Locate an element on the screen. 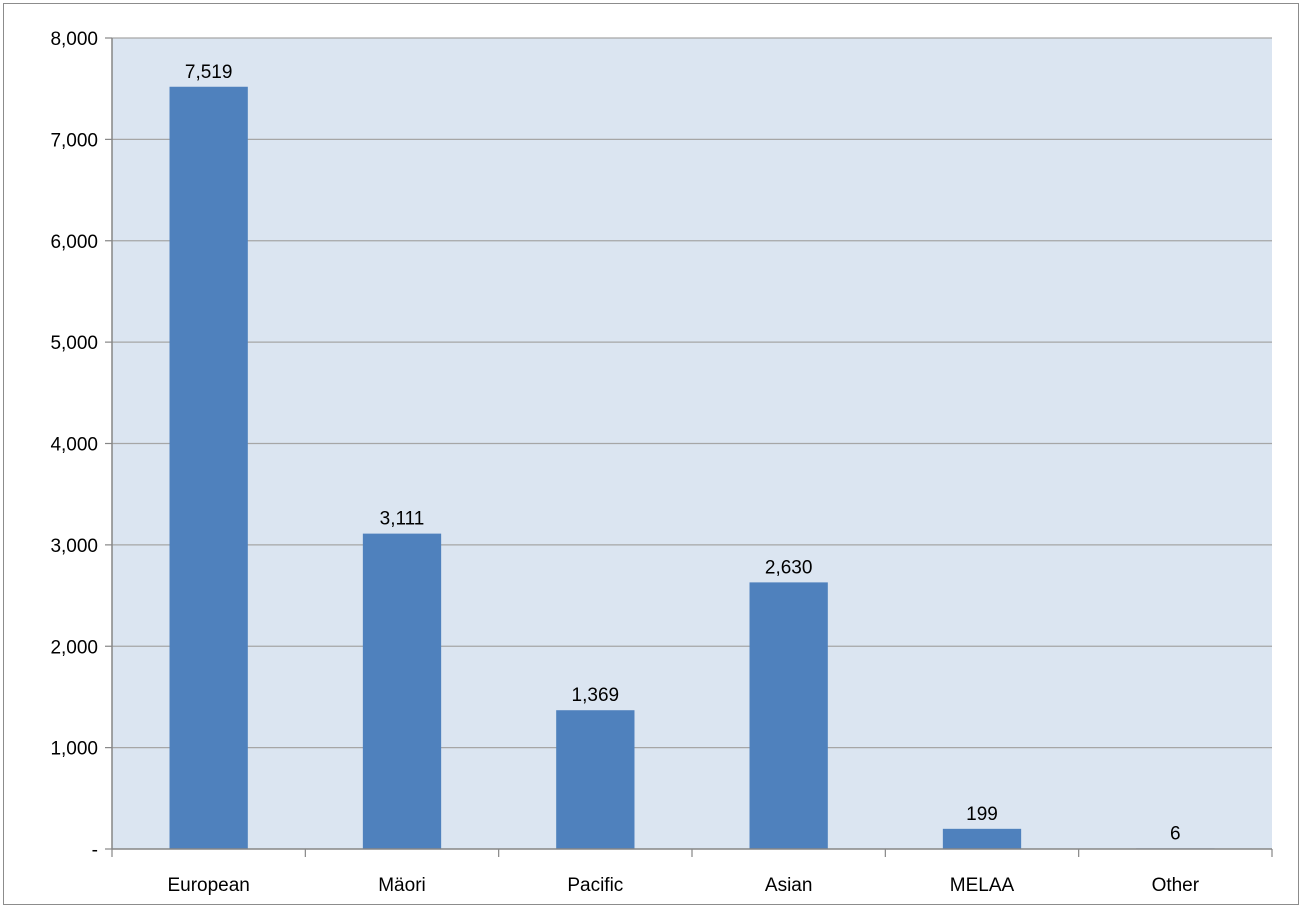 The height and width of the screenshot is (908, 1304). y-tick-label: 1,000 is located at coordinates (74, 749).